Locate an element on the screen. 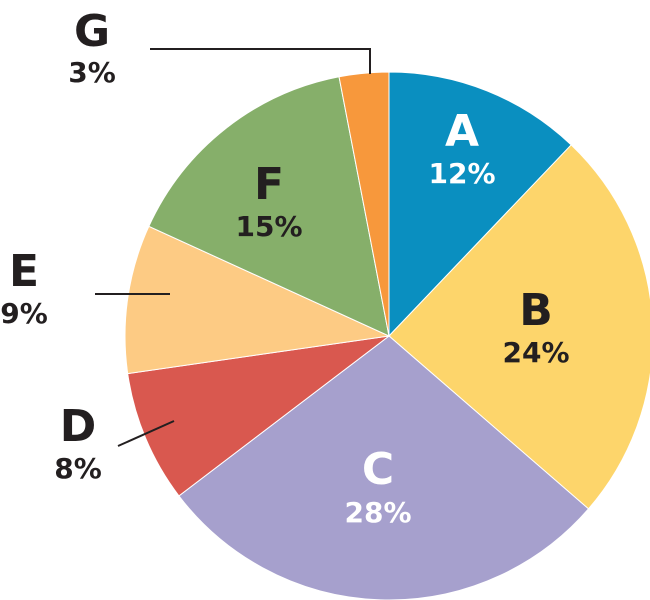  leader-line-d is located at coordinates (146, 433).